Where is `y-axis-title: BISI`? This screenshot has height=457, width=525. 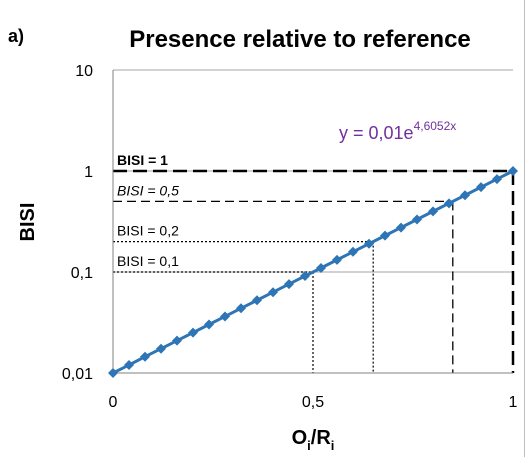
y-axis-title: BISI is located at coordinates (28, 222).